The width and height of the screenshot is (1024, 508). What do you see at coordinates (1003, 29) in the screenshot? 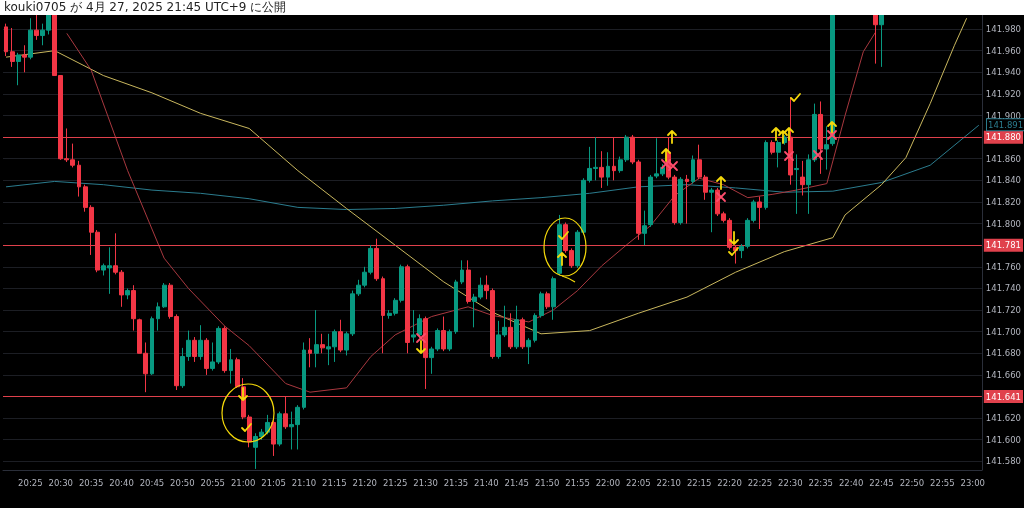
I see `y-tick-label: 141.980` at bounding box center [1003, 29].